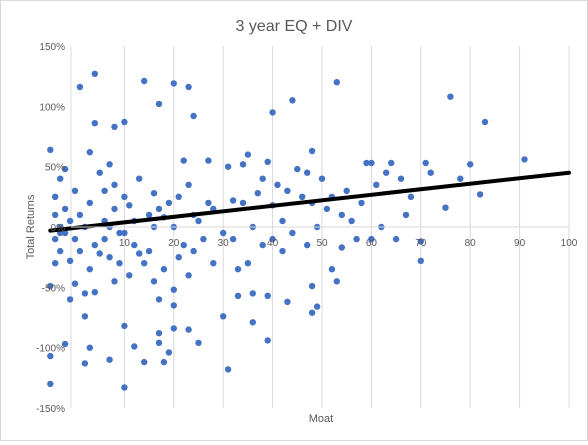  I want to click on x-tick-label: 70, so click(421, 243).